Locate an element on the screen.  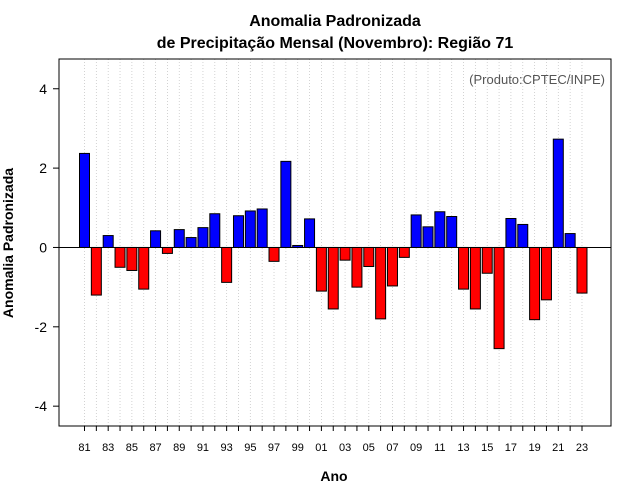
x-tick-label: 01 is located at coordinates (321, 448).